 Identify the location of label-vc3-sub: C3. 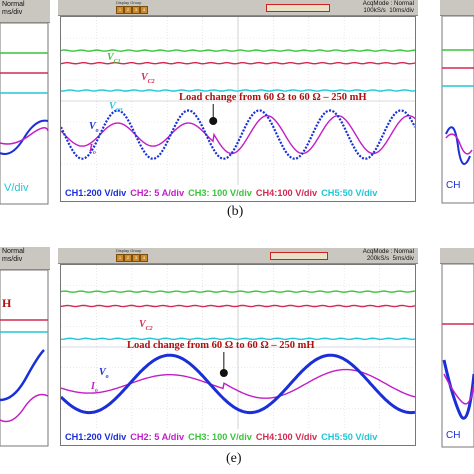
(119, 111).